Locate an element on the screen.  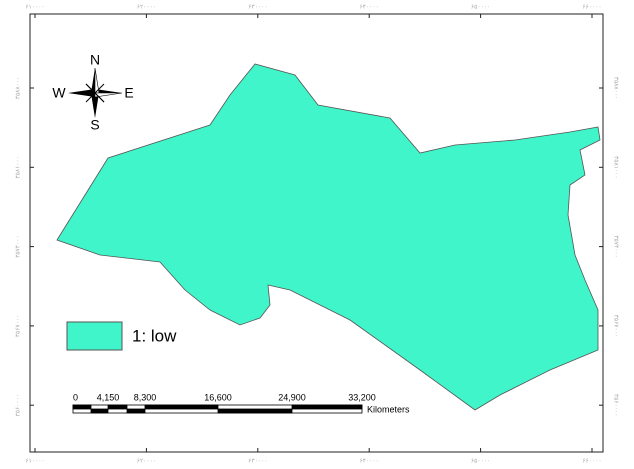
x-label-top: ۶۶۰۰۰۰ is located at coordinates (591, 8).